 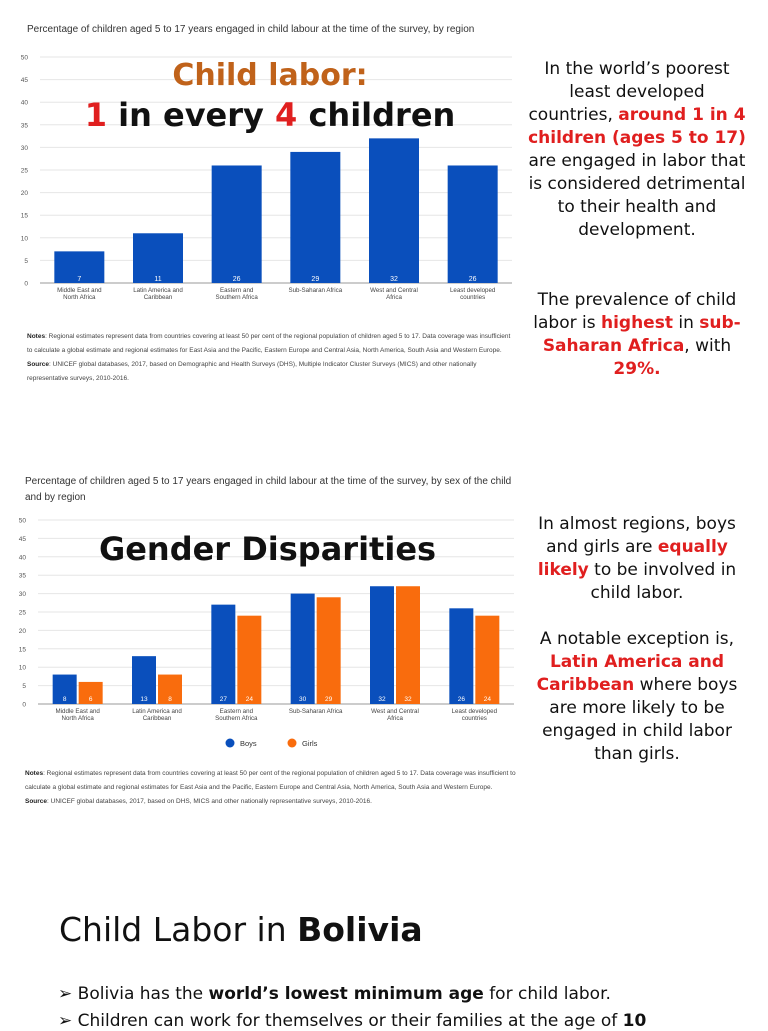 I want to click on x-tick-label: Eastern and Southern Africa, so click(x=237, y=294).